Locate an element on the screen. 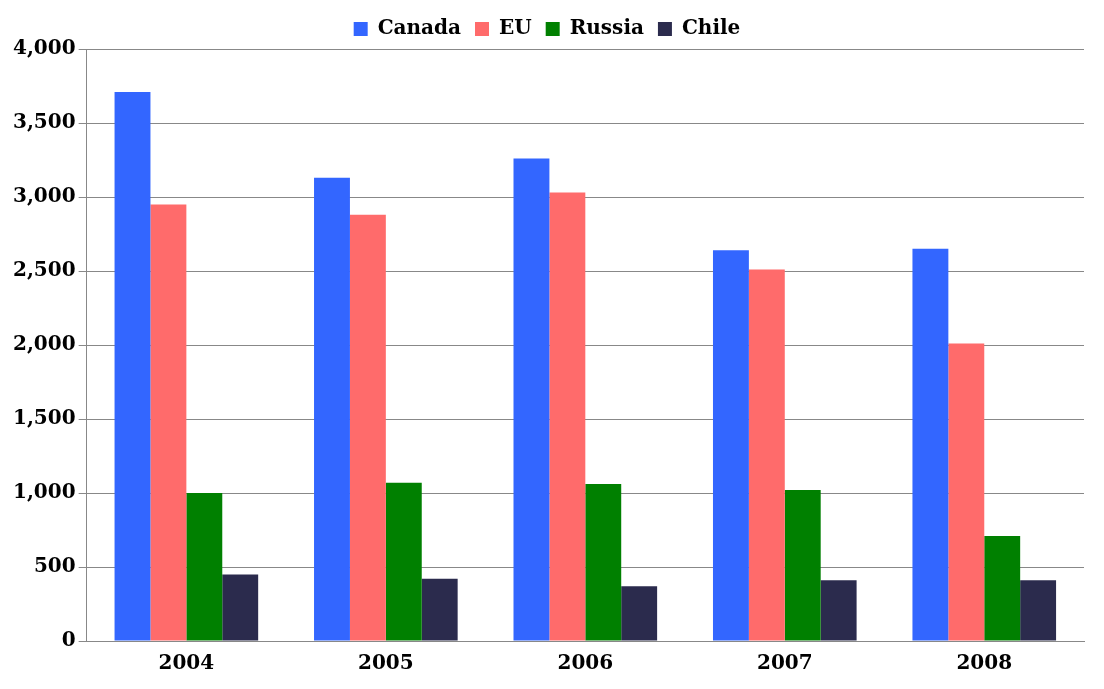 The image size is (1104, 689). y-tick-label: 1,000 is located at coordinates (44, 491).